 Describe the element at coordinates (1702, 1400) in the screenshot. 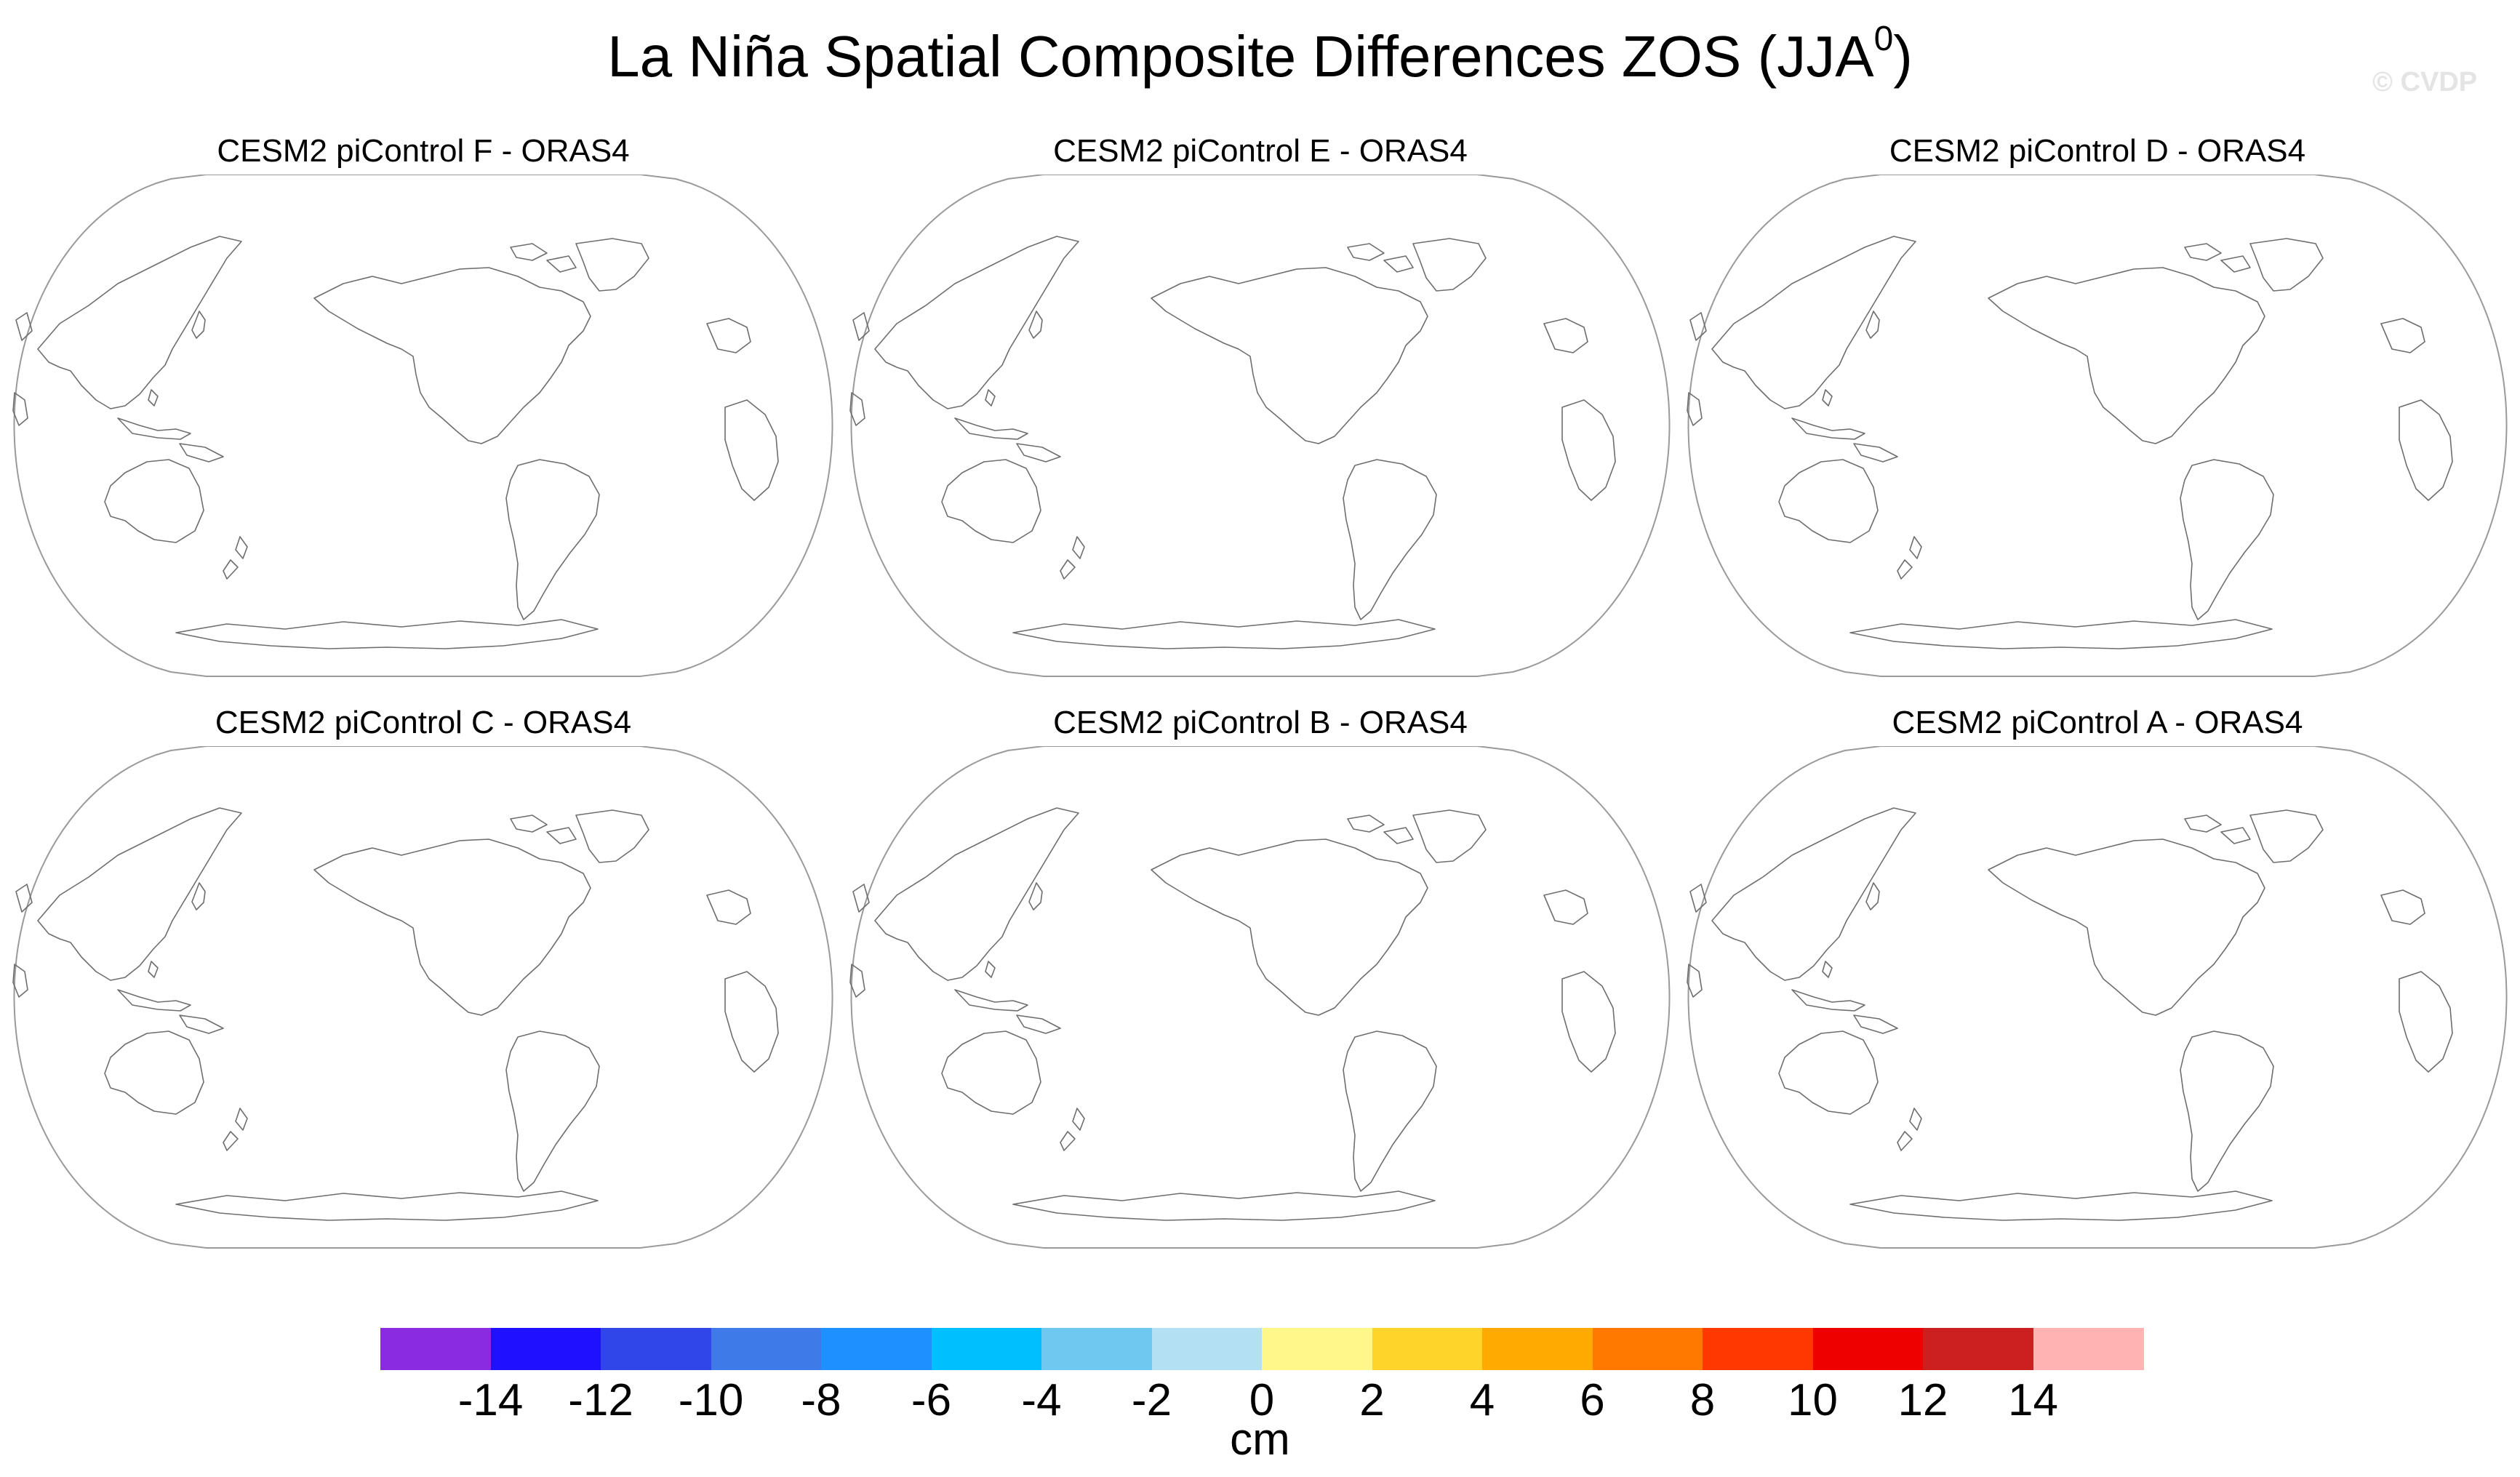

I see `colorbar-tick-label: 8` at that location.